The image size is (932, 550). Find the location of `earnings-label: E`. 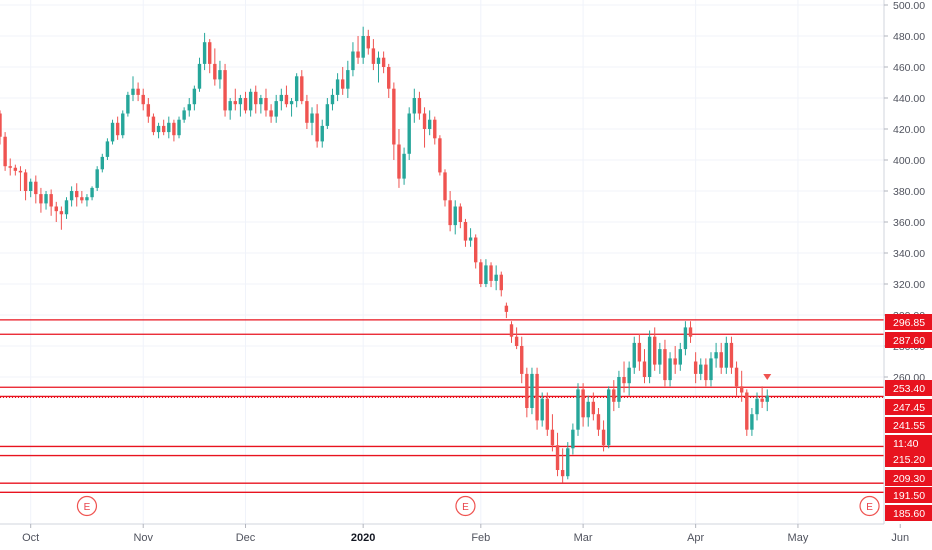

earnings-label: E is located at coordinates (87, 507).